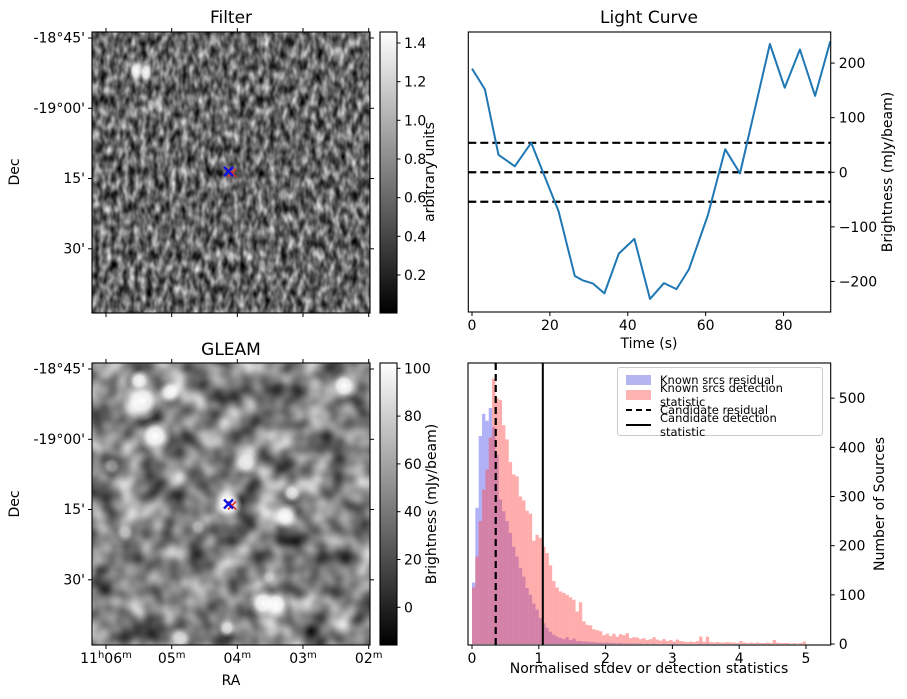 The height and width of the screenshot is (699, 907). Describe the element at coordinates (858, 282) in the screenshot. I see `tick-label: −200` at that location.